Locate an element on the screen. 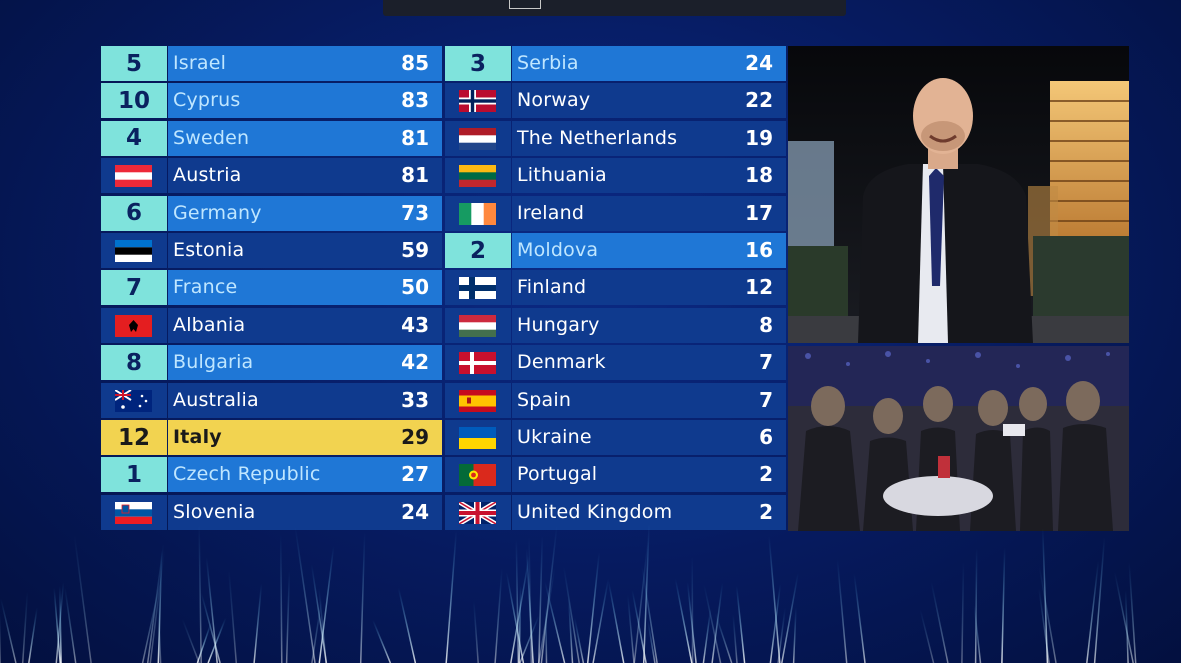 Image resolution: width=1181 pixels, height=663 pixels. estonia-flag-icon is located at coordinates (133, 251).